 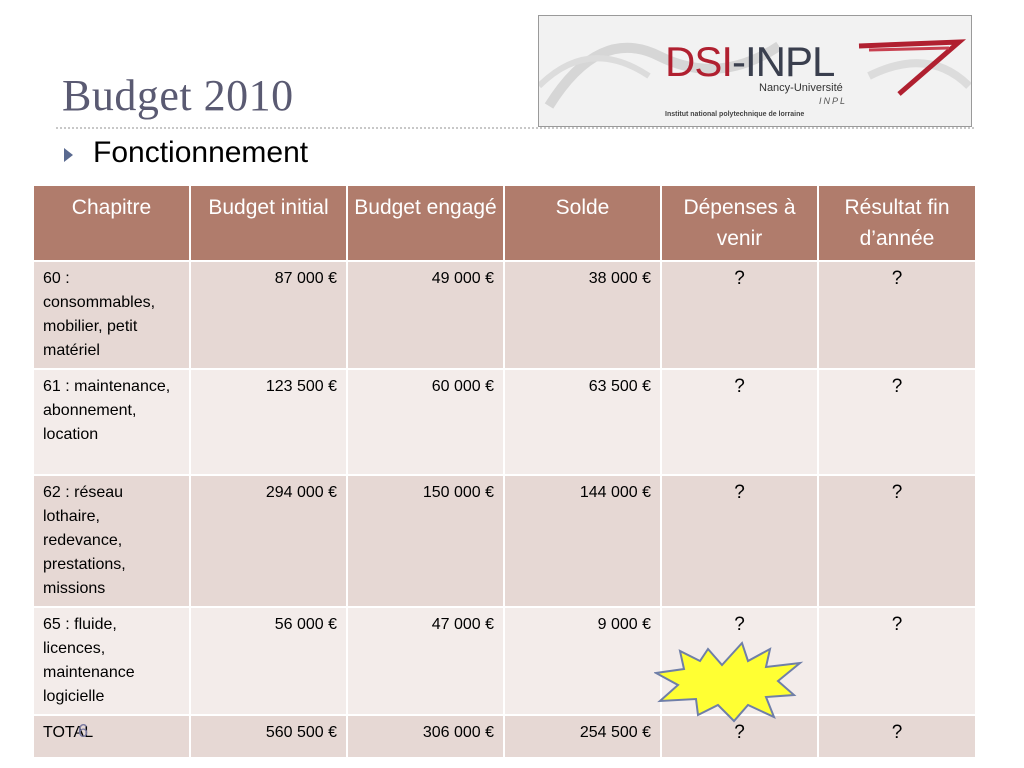 I want to click on starburst-shape, so click(x=729, y=682).